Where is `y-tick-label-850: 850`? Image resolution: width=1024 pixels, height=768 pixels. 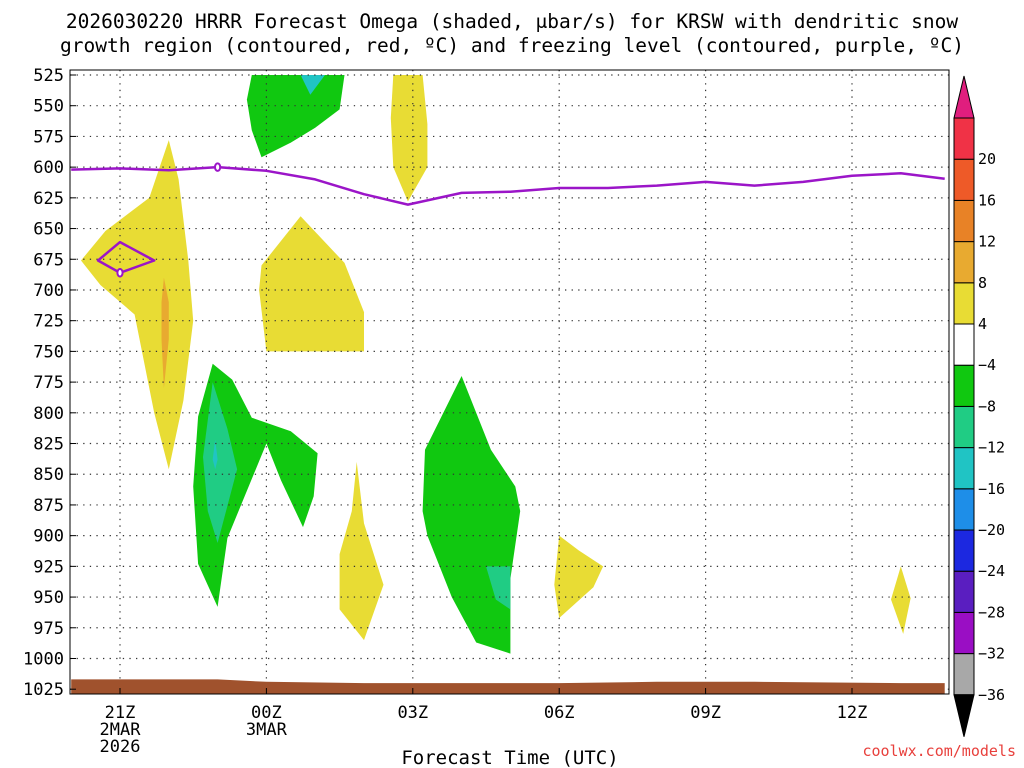
y-tick-label-850: 850 is located at coordinates (48, 475).